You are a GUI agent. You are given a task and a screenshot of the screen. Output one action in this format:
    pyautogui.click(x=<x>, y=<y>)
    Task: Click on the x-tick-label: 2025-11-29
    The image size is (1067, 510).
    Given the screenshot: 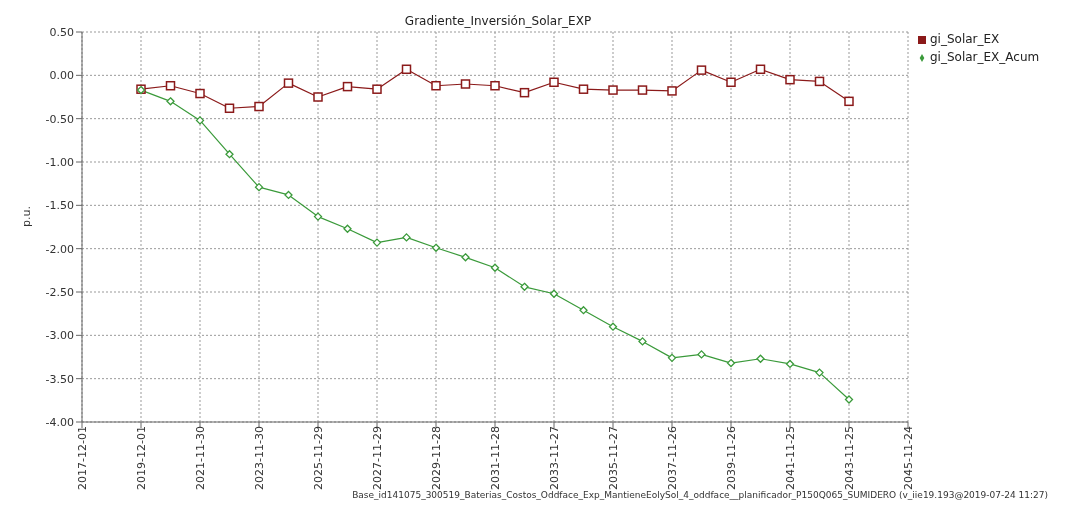 What is the action you would take?
    pyautogui.click(x=318, y=458)
    